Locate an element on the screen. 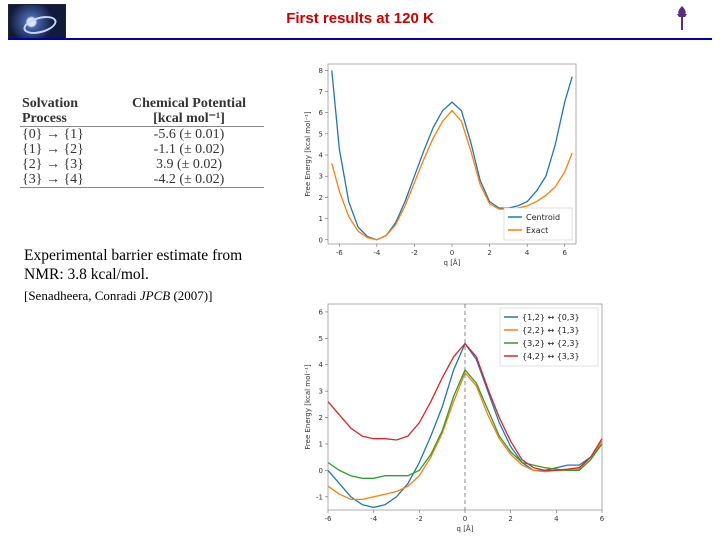 The image size is (720, 540). y-tick-label: -1 is located at coordinates (319, 497).